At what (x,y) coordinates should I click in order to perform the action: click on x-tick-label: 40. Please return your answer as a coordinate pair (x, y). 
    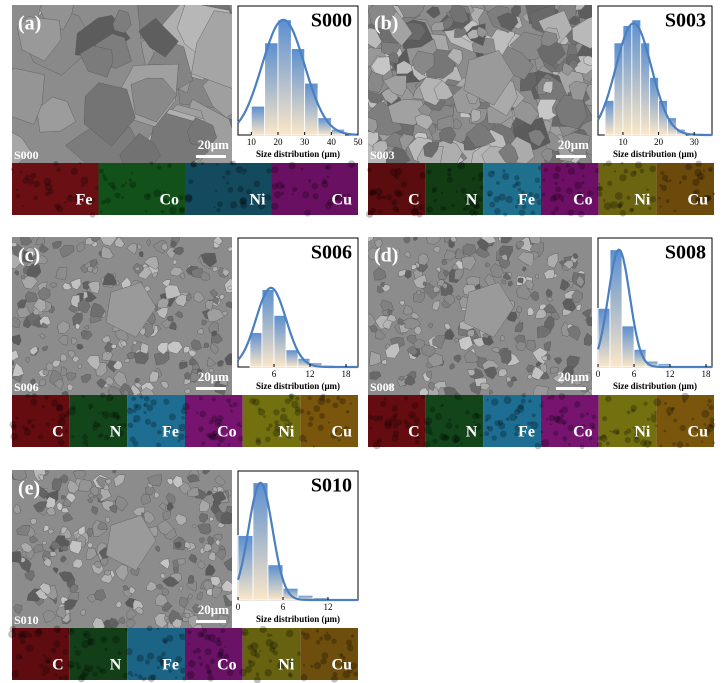
    Looking at the image, I should click on (332, 142).